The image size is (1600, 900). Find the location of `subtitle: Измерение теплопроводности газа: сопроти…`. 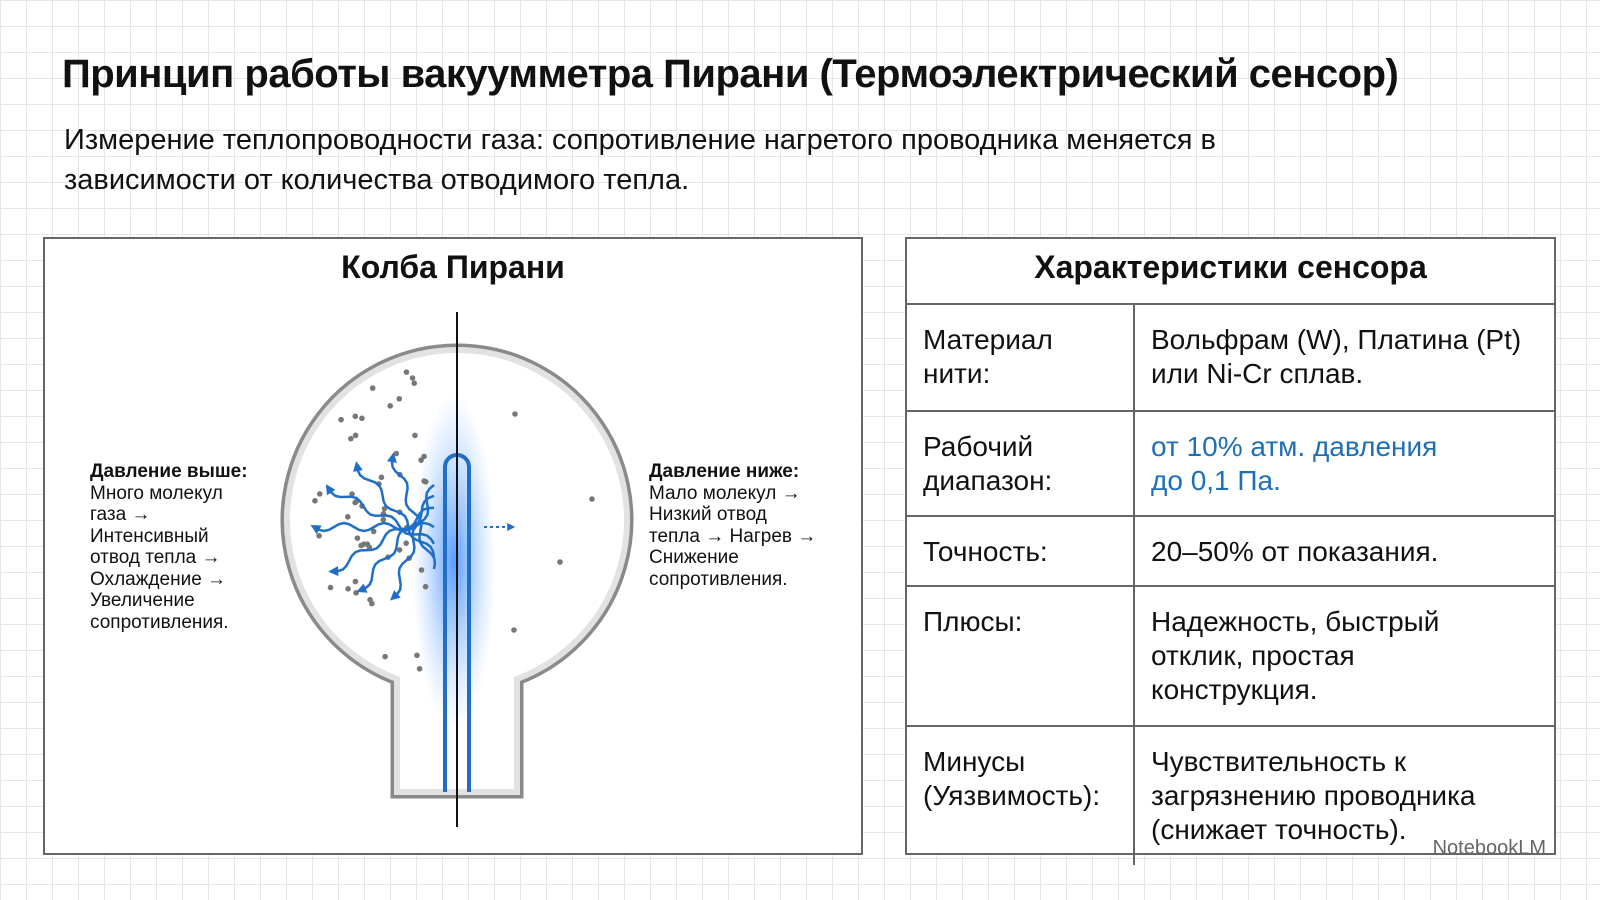

subtitle: Измерение теплопроводности газа: сопроти… is located at coordinates (774, 160).